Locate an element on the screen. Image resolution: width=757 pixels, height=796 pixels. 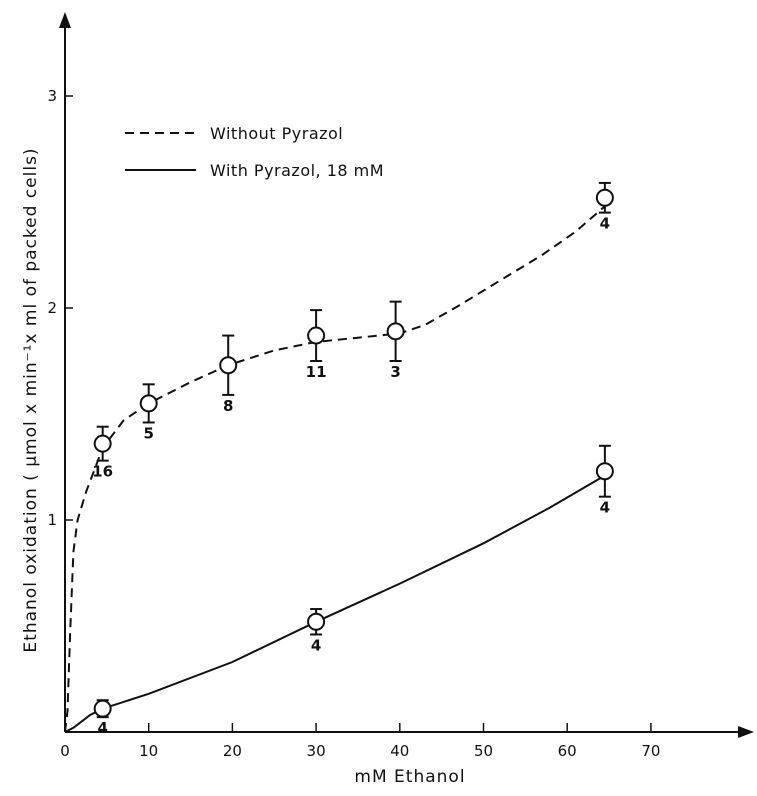
legend-label-with-pyrazol: With Pyrazol, 18 mM is located at coordinates (297, 170).